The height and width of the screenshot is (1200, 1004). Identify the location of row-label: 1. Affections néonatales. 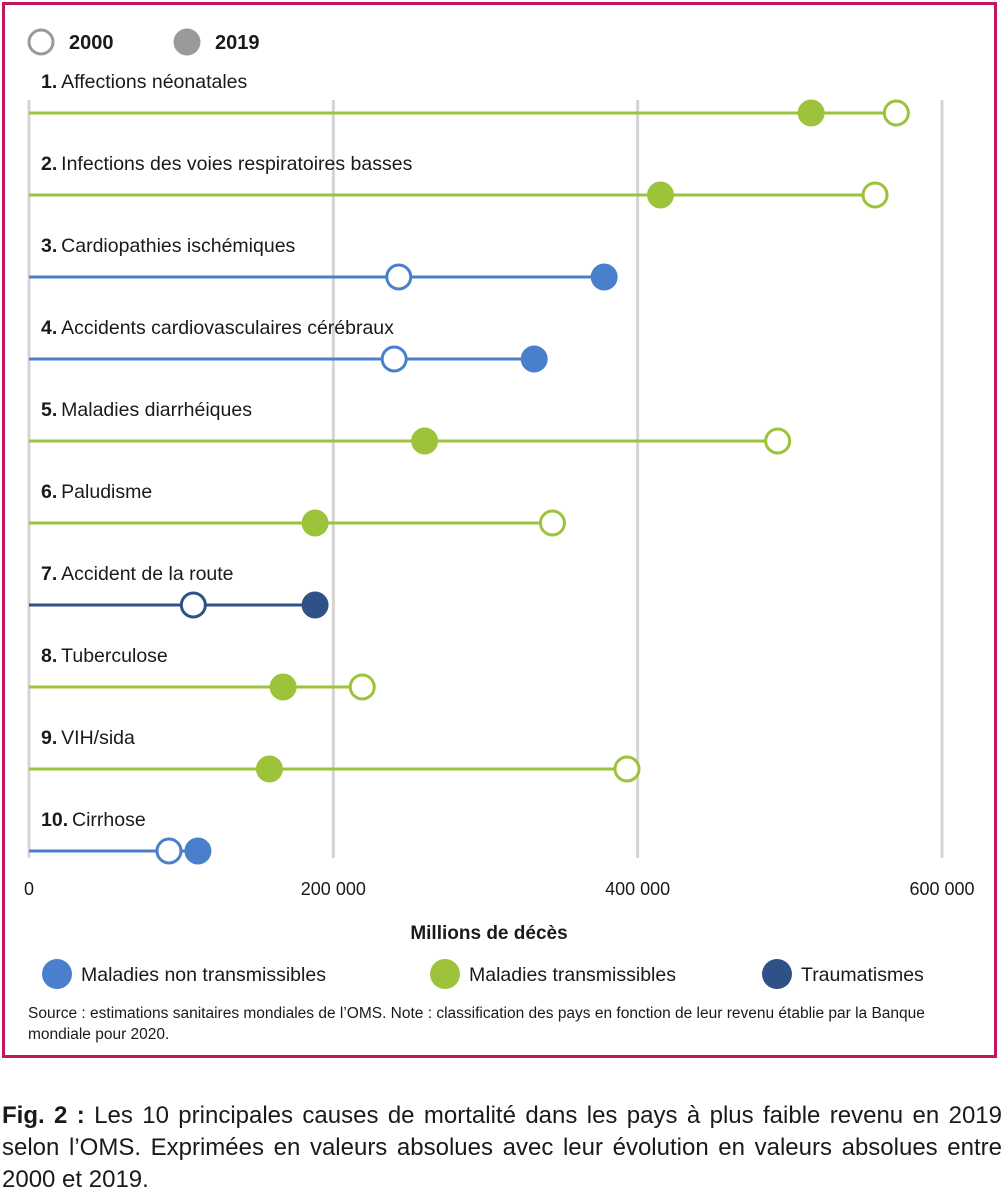
(144, 82).